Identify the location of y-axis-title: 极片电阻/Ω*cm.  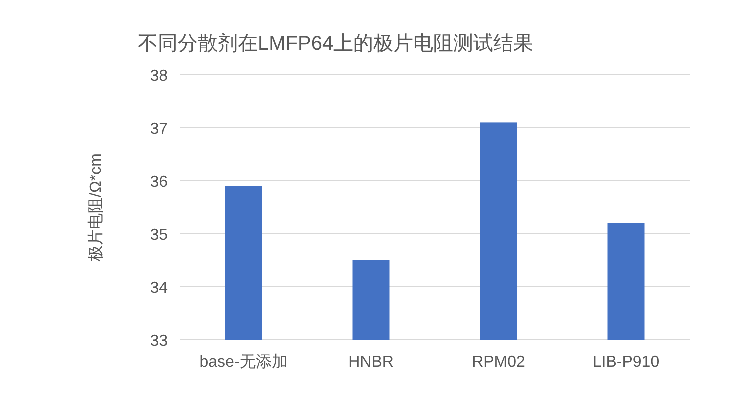
(96, 208).